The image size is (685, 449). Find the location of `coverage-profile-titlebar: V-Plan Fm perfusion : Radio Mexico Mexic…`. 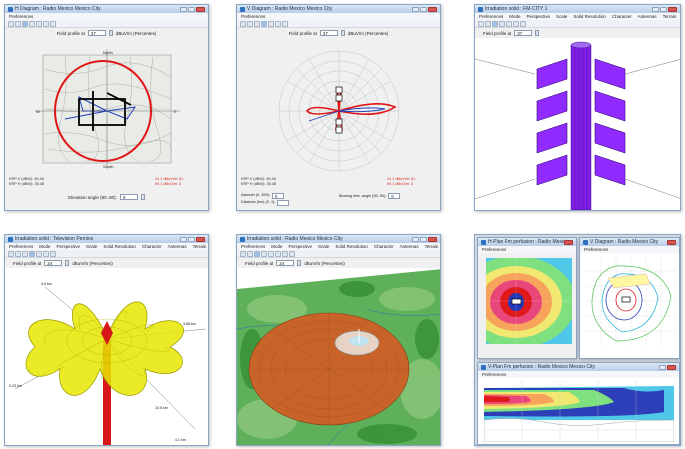

coverage-profile-titlebar: V-Plan Fm perfusion : Radio Mexico Mexic… is located at coordinates (578, 367).